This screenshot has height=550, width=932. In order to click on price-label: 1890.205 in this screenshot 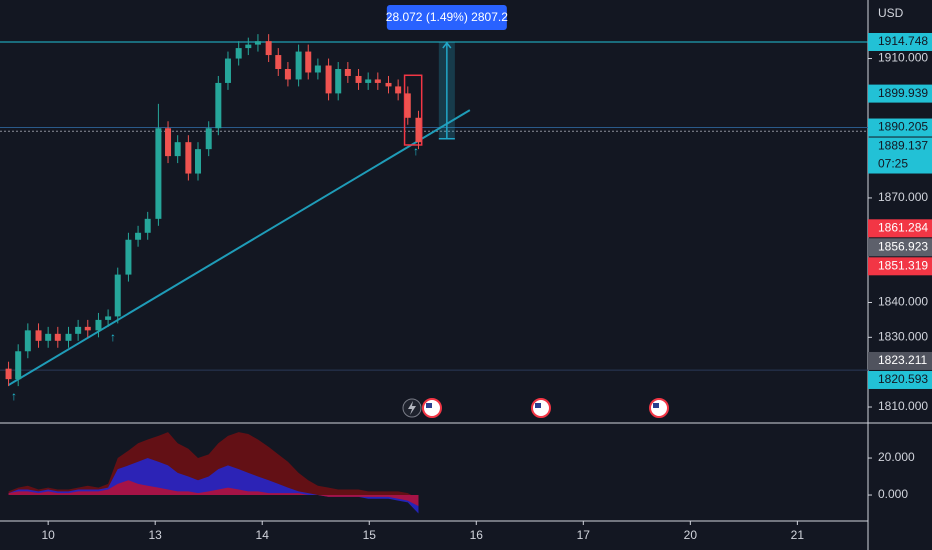, I will do `click(903, 127)`.